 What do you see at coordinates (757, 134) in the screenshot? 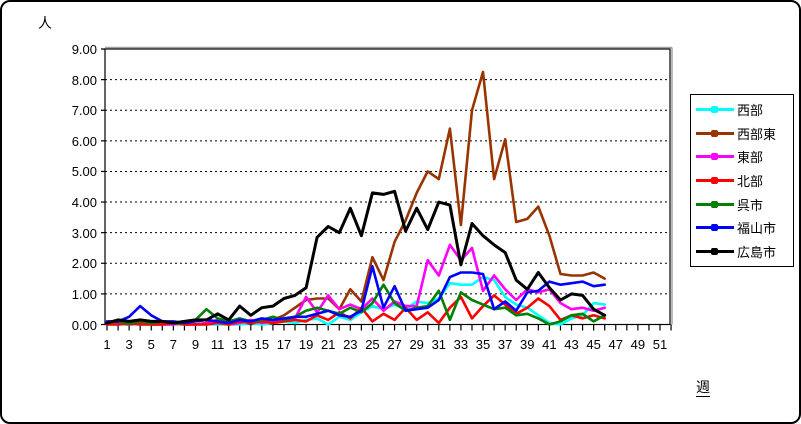
I see `legend-item-label: 西部東` at bounding box center [757, 134].